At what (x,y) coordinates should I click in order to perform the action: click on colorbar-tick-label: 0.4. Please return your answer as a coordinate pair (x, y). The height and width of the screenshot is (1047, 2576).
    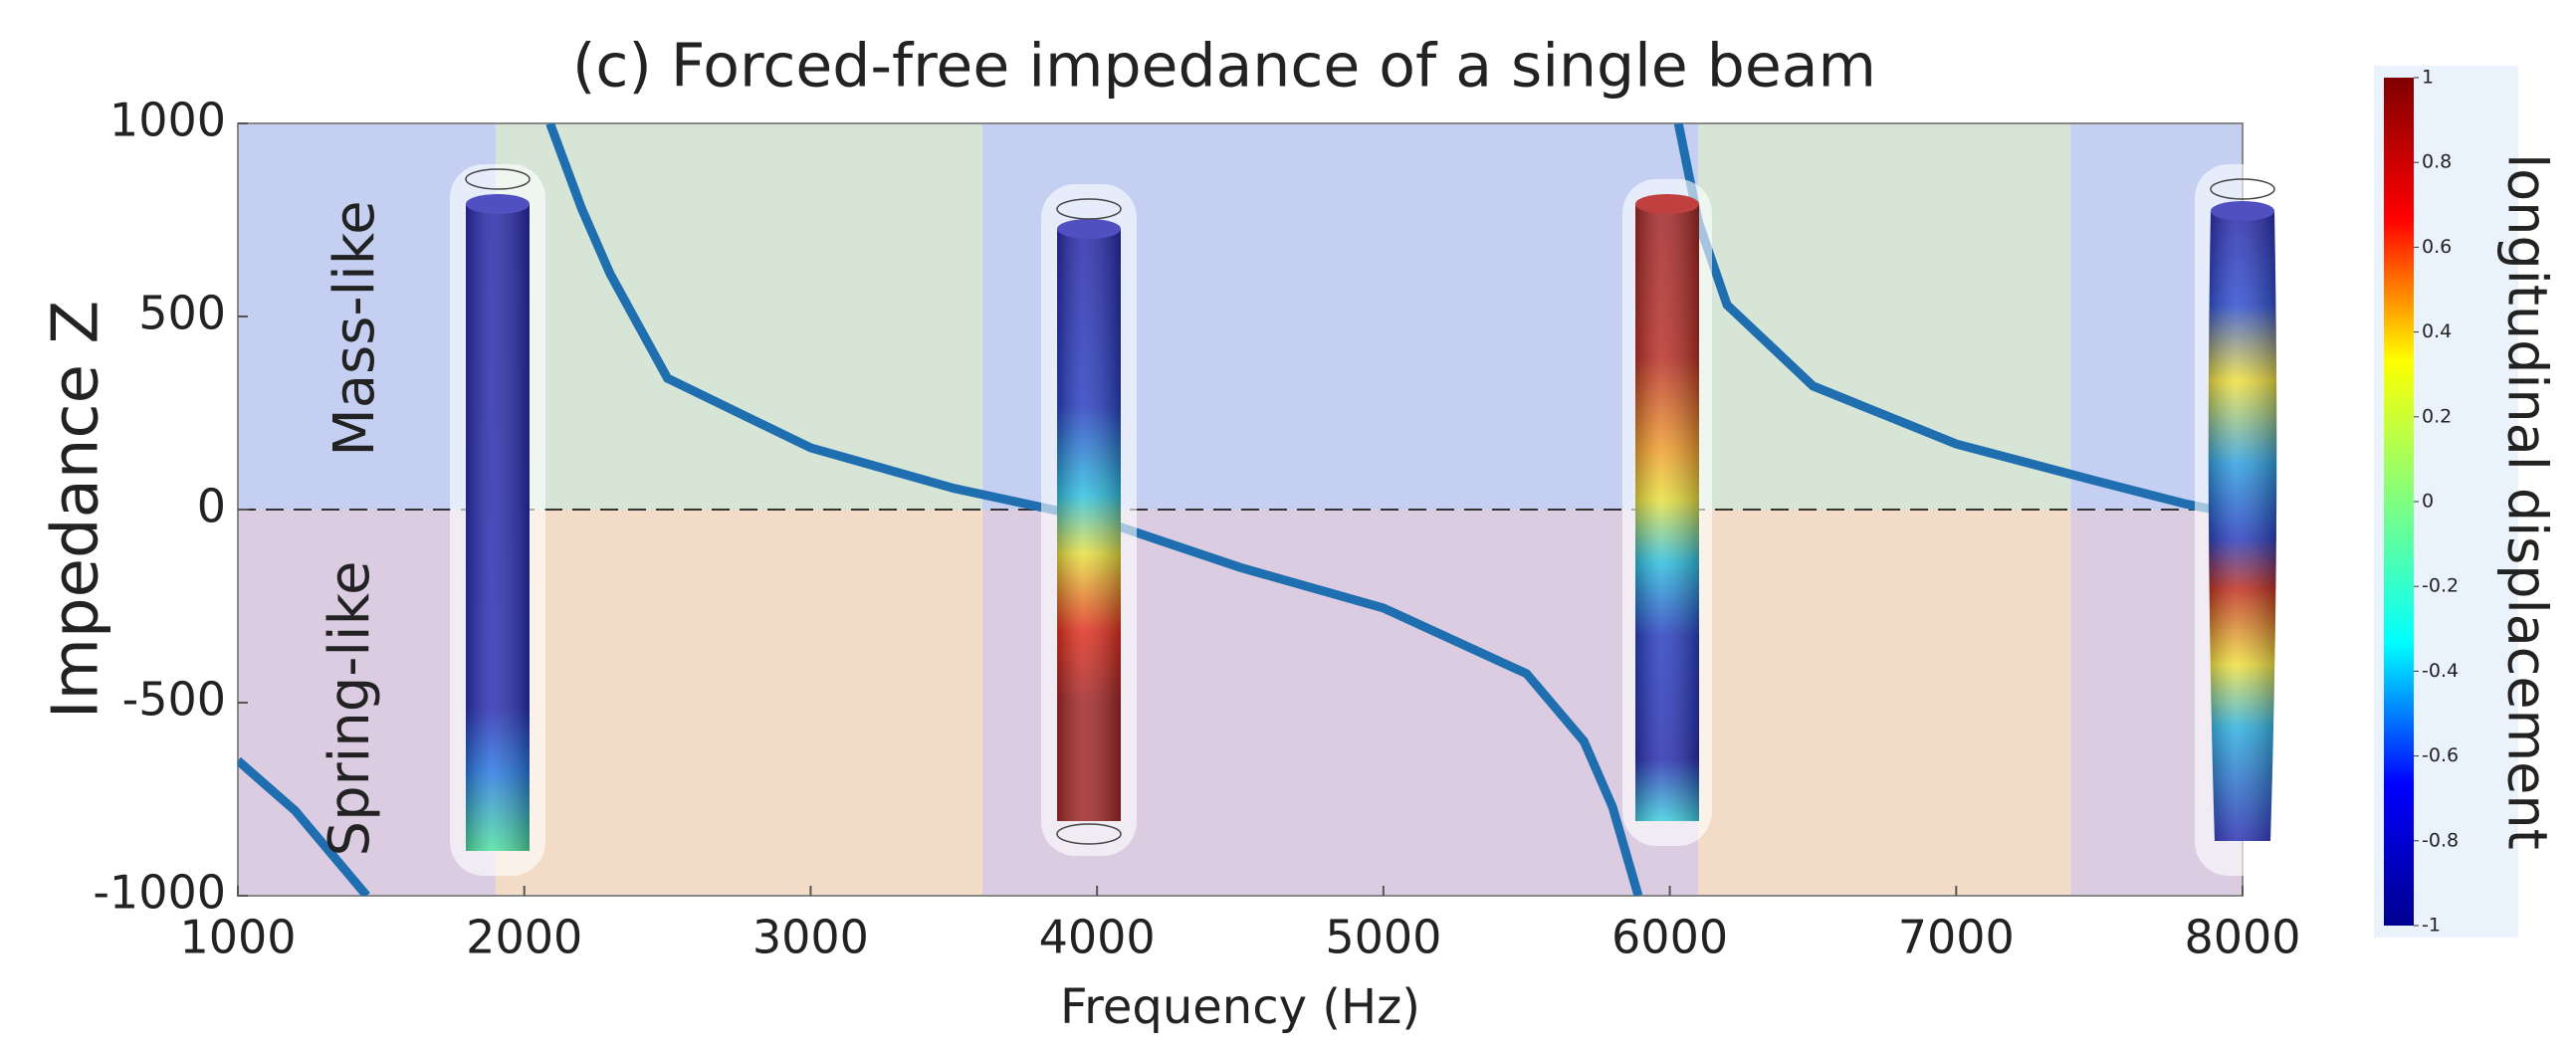
    Looking at the image, I should click on (2437, 331).